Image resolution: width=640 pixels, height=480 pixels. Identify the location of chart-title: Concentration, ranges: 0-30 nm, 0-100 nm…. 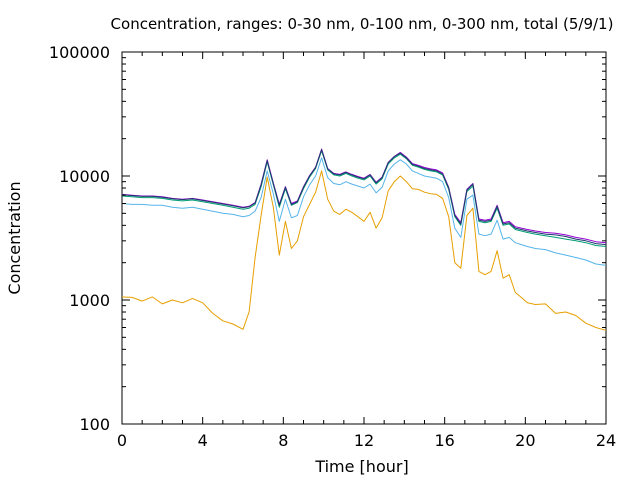
(362, 24).